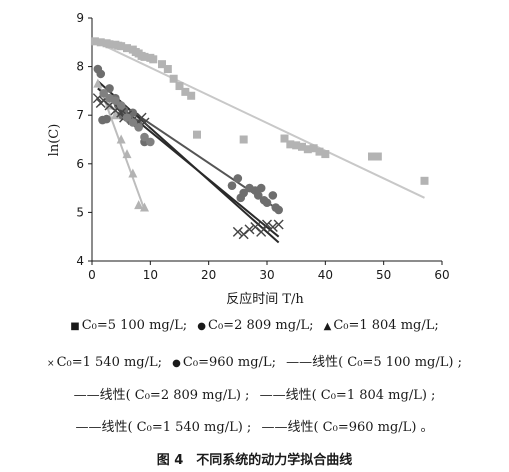 The width and height of the screenshot is (509, 472). What do you see at coordinates (441, 275) in the screenshot?
I see `x-tick-label: 60` at bounding box center [441, 275].